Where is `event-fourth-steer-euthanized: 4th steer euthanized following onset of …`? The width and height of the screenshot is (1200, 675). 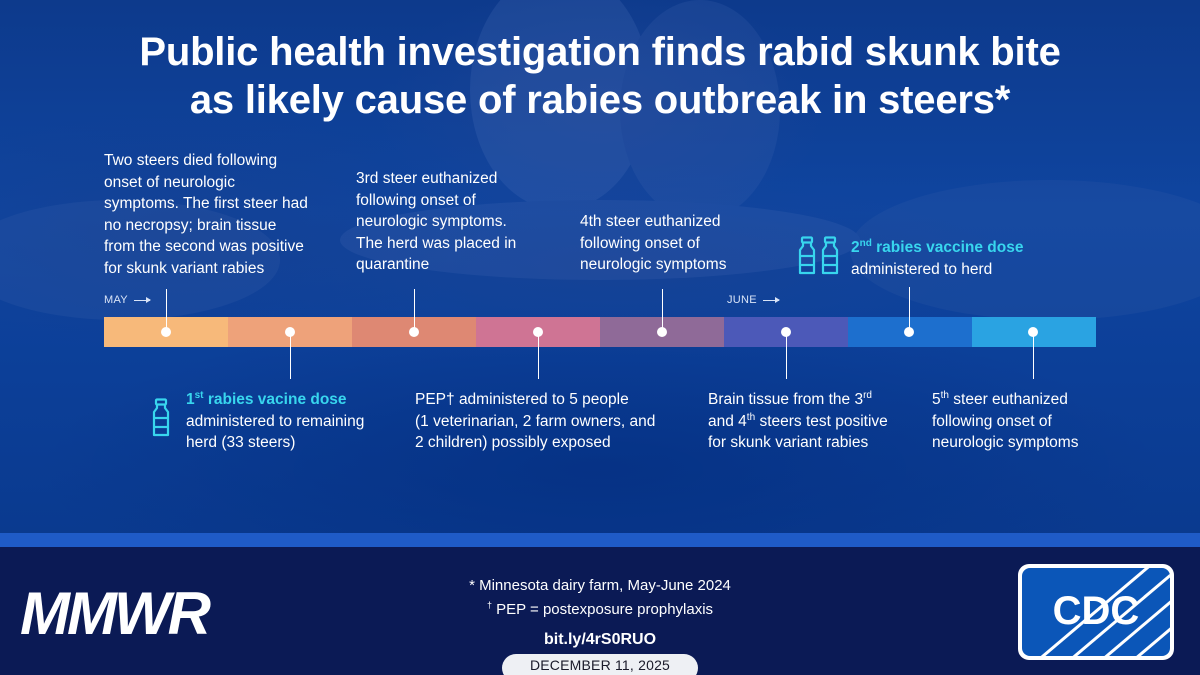 event-fourth-steer-euthanized: 4th steer euthanized following onset of … is located at coordinates (653, 243).